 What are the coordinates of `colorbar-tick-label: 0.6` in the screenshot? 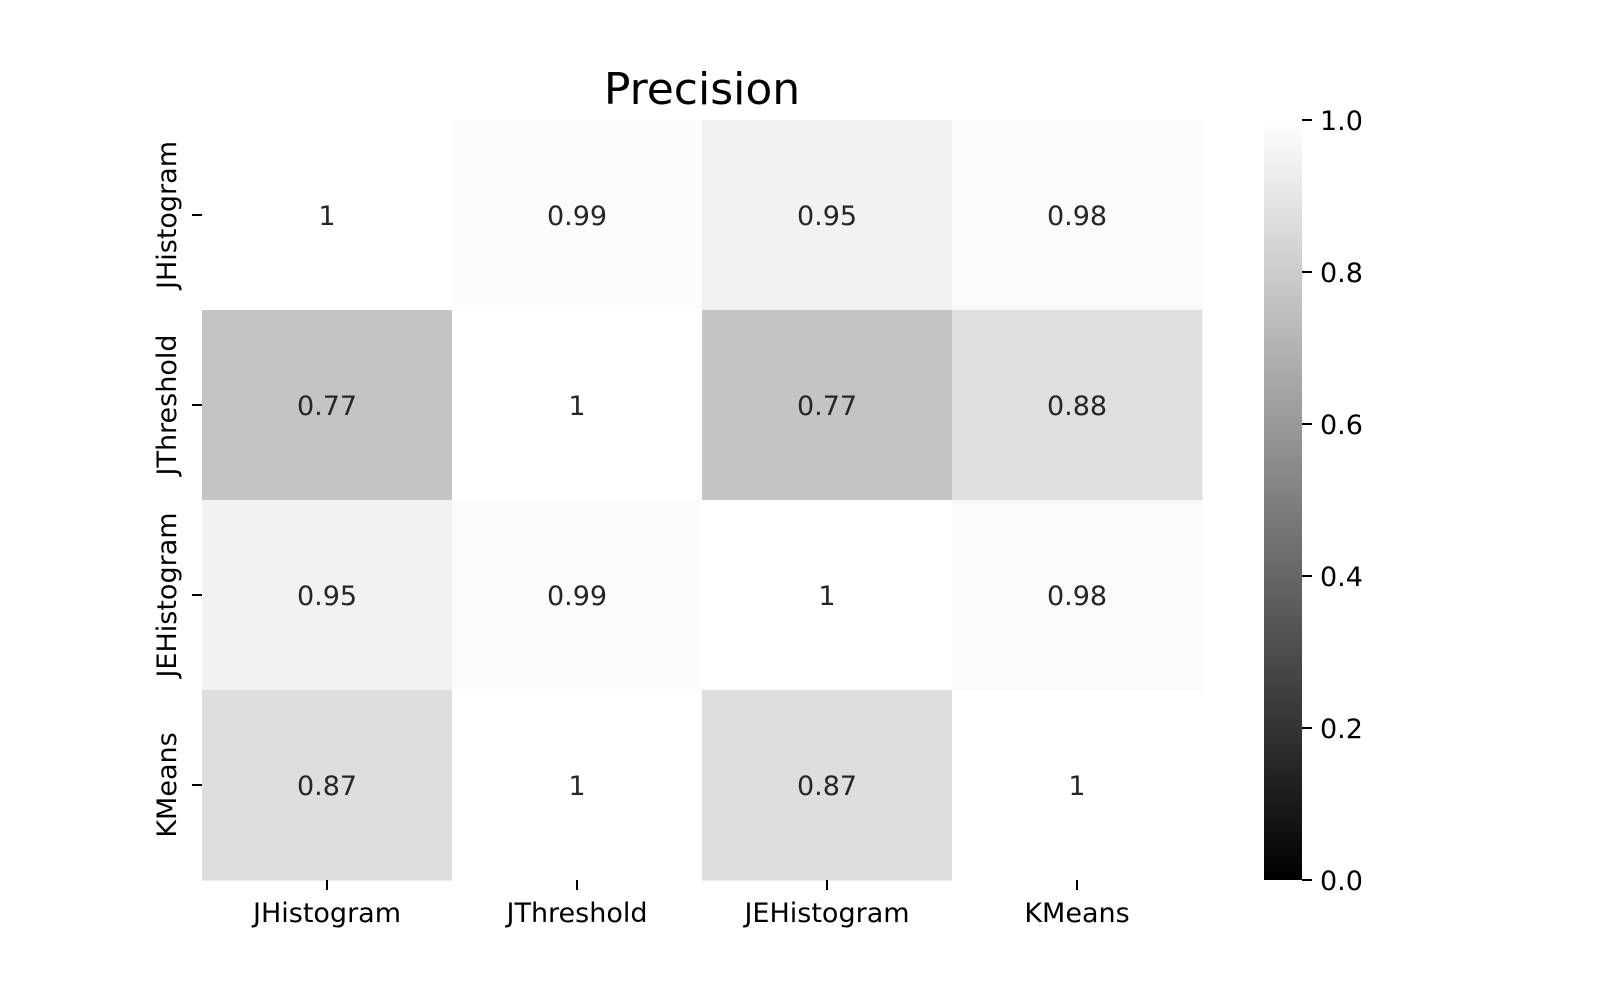 It's located at (1341, 425).